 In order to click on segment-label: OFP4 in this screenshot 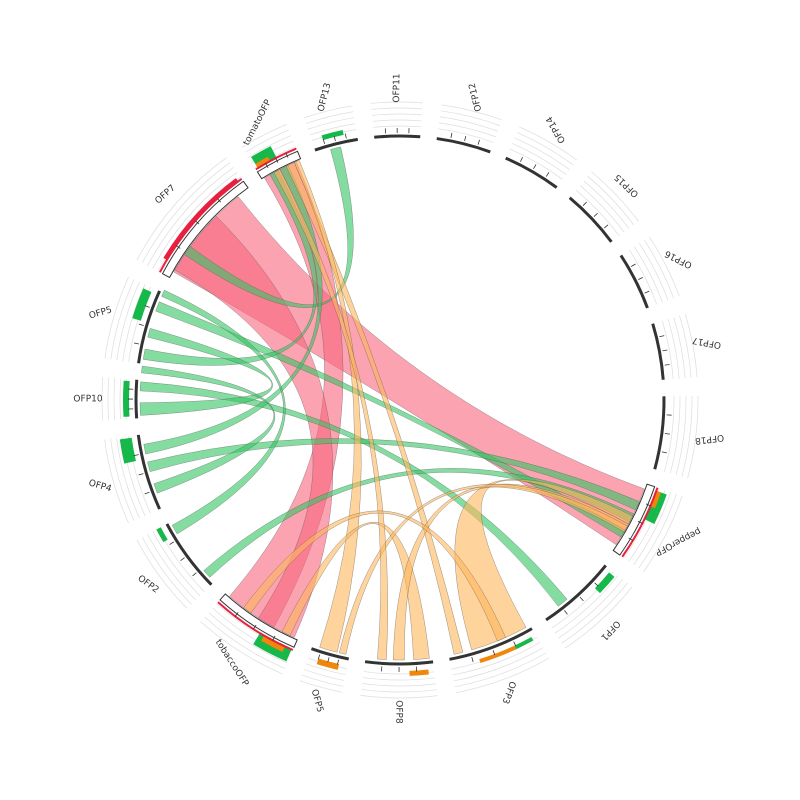, I will do `click(100, 486)`.